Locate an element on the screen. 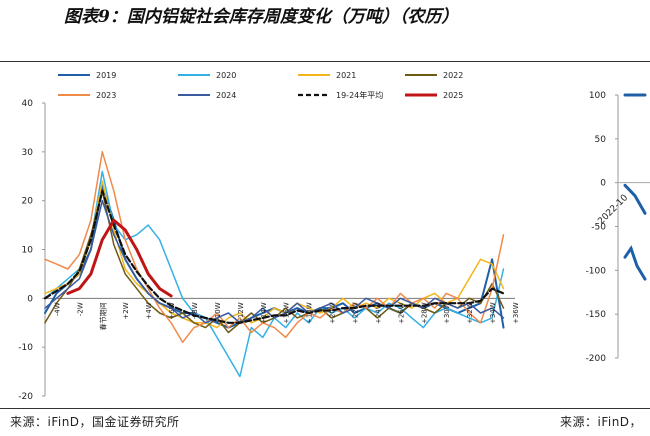 The image size is (650, 436). right-y-tick-label: -50 is located at coordinates (598, 228).